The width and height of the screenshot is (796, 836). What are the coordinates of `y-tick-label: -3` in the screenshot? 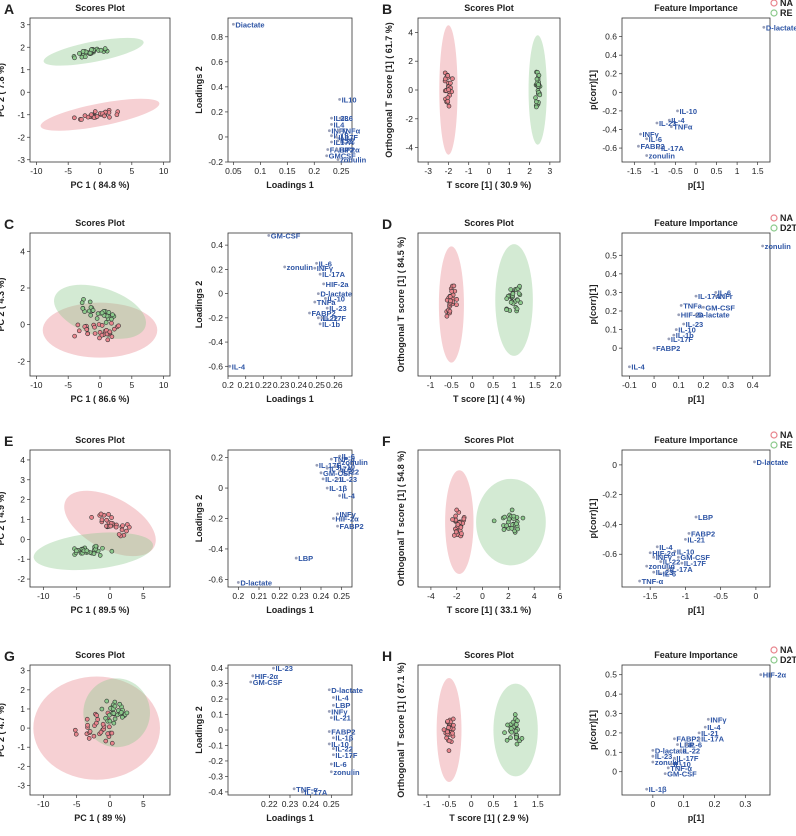 It's located at (21, 785).